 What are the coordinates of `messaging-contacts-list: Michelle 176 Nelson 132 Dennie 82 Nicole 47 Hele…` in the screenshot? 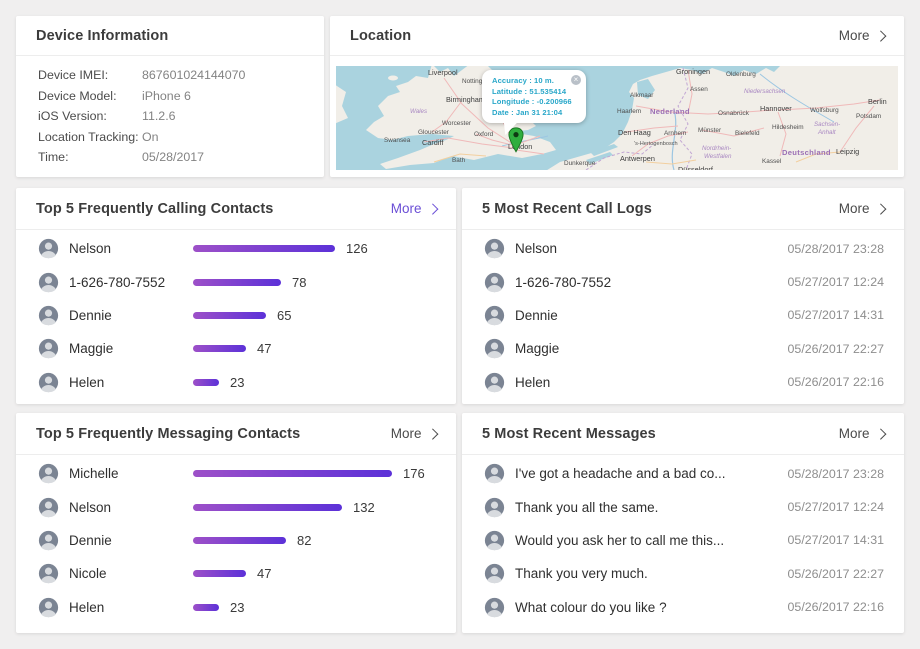 It's located at (236, 539).